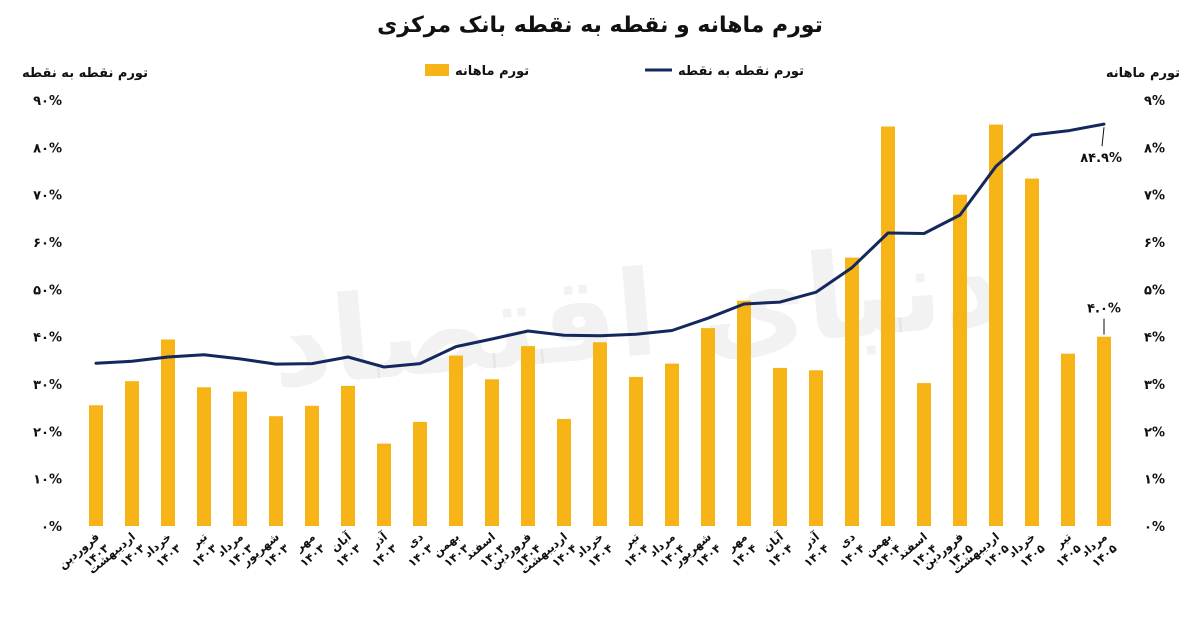 The image size is (1200, 625). Describe the element at coordinates (1154, 196) in the screenshot. I see `right-tick-label: ۷%` at that location.